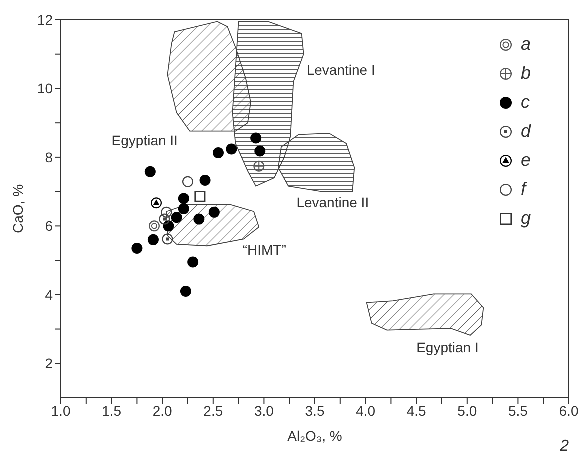  Describe the element at coordinates (49, 157) in the screenshot. I see `y-tick-label: 8` at that location.